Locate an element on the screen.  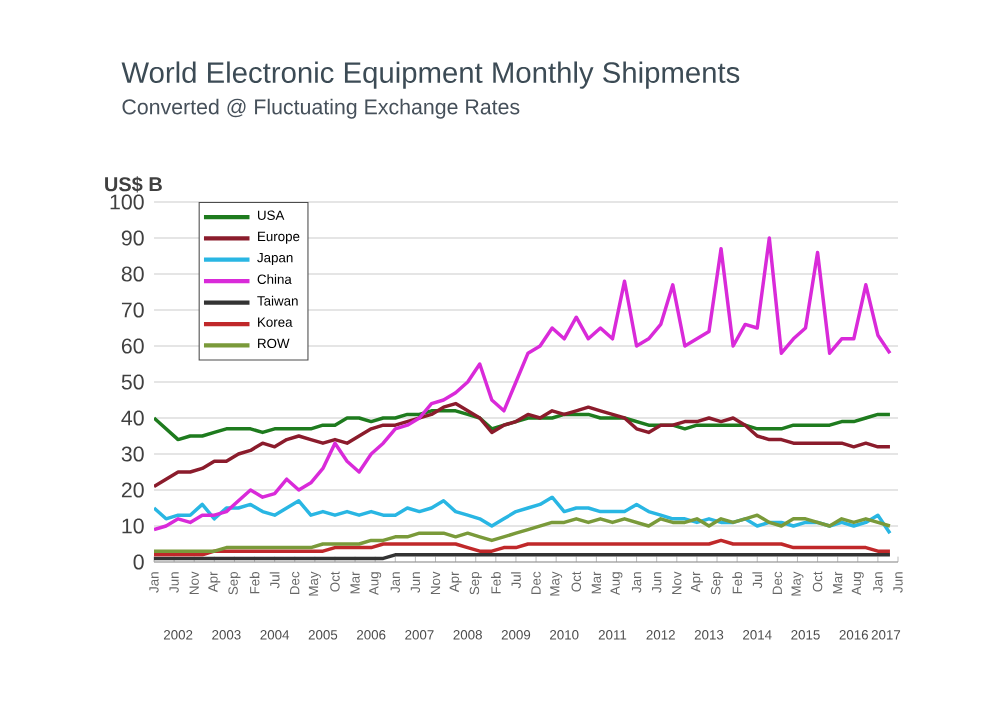
y-tick-label: 60 is located at coordinates (132, 346).